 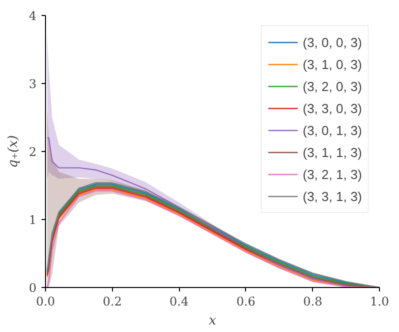 What do you see at coordinates (332, 196) in the screenshot?
I see `legend-label: (3, 3, 1, 3)` at bounding box center [332, 196].